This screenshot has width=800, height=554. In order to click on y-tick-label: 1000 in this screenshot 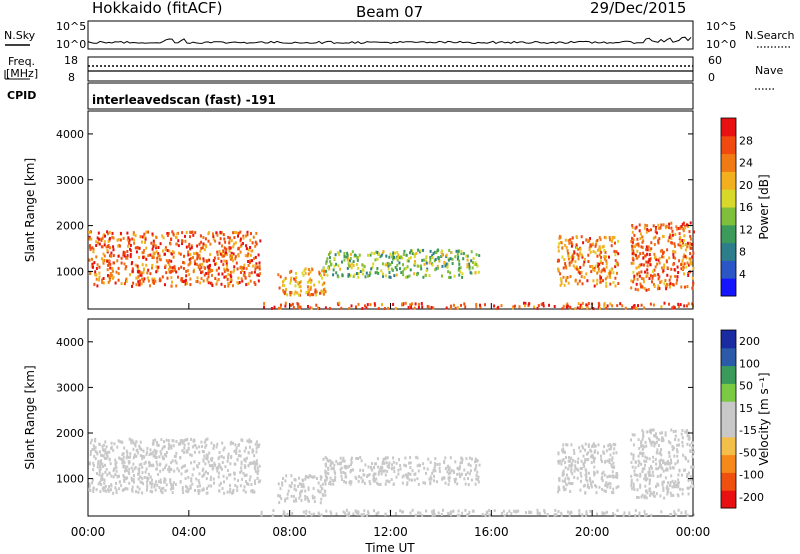, I will do `click(70, 479)`.